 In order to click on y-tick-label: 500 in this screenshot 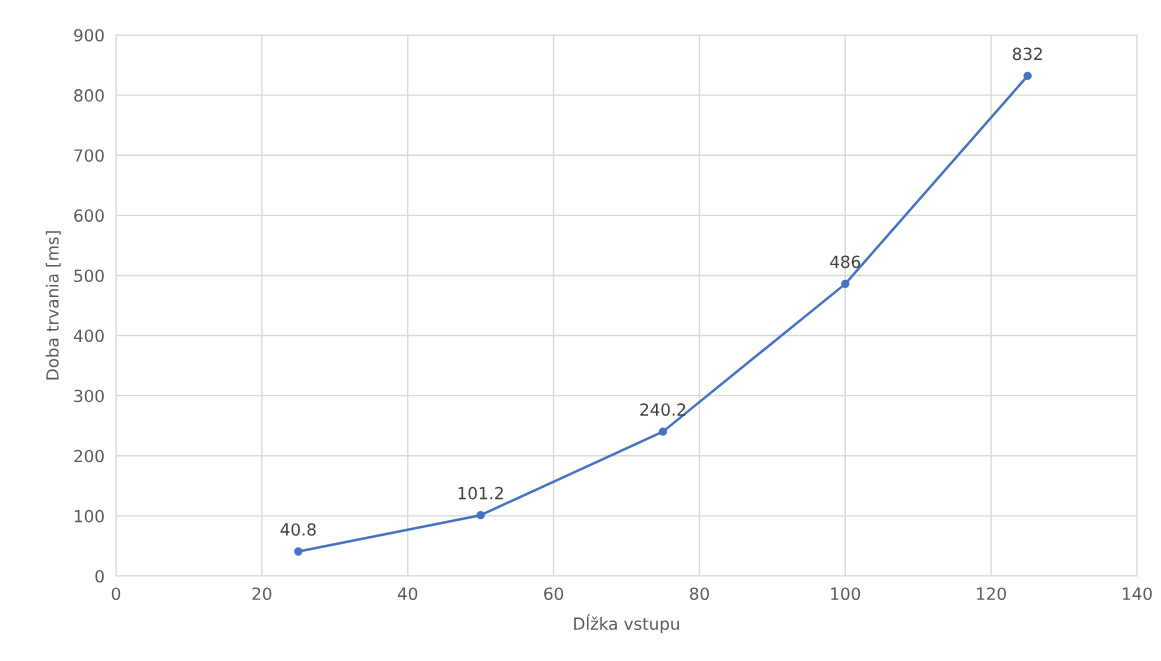, I will do `click(89, 276)`.